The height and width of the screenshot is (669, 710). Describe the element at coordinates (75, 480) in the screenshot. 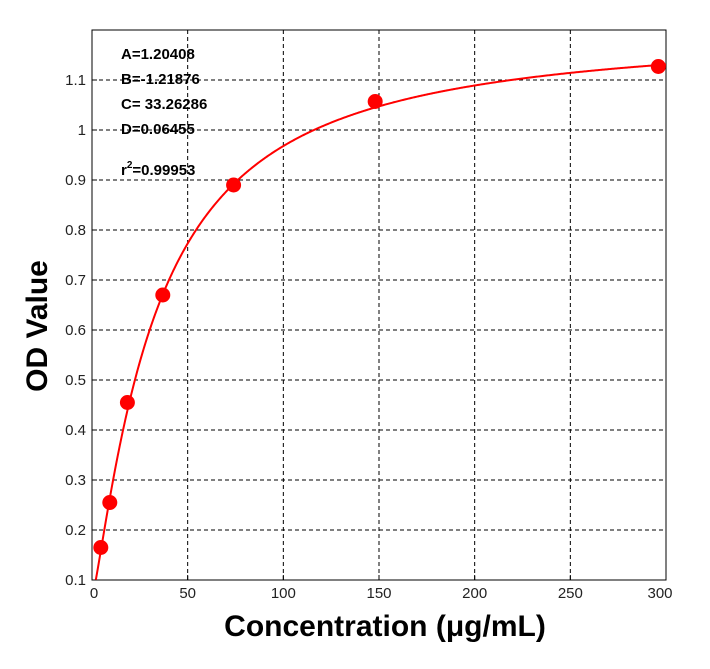

I see `y-tick-label: 0.3` at that location.